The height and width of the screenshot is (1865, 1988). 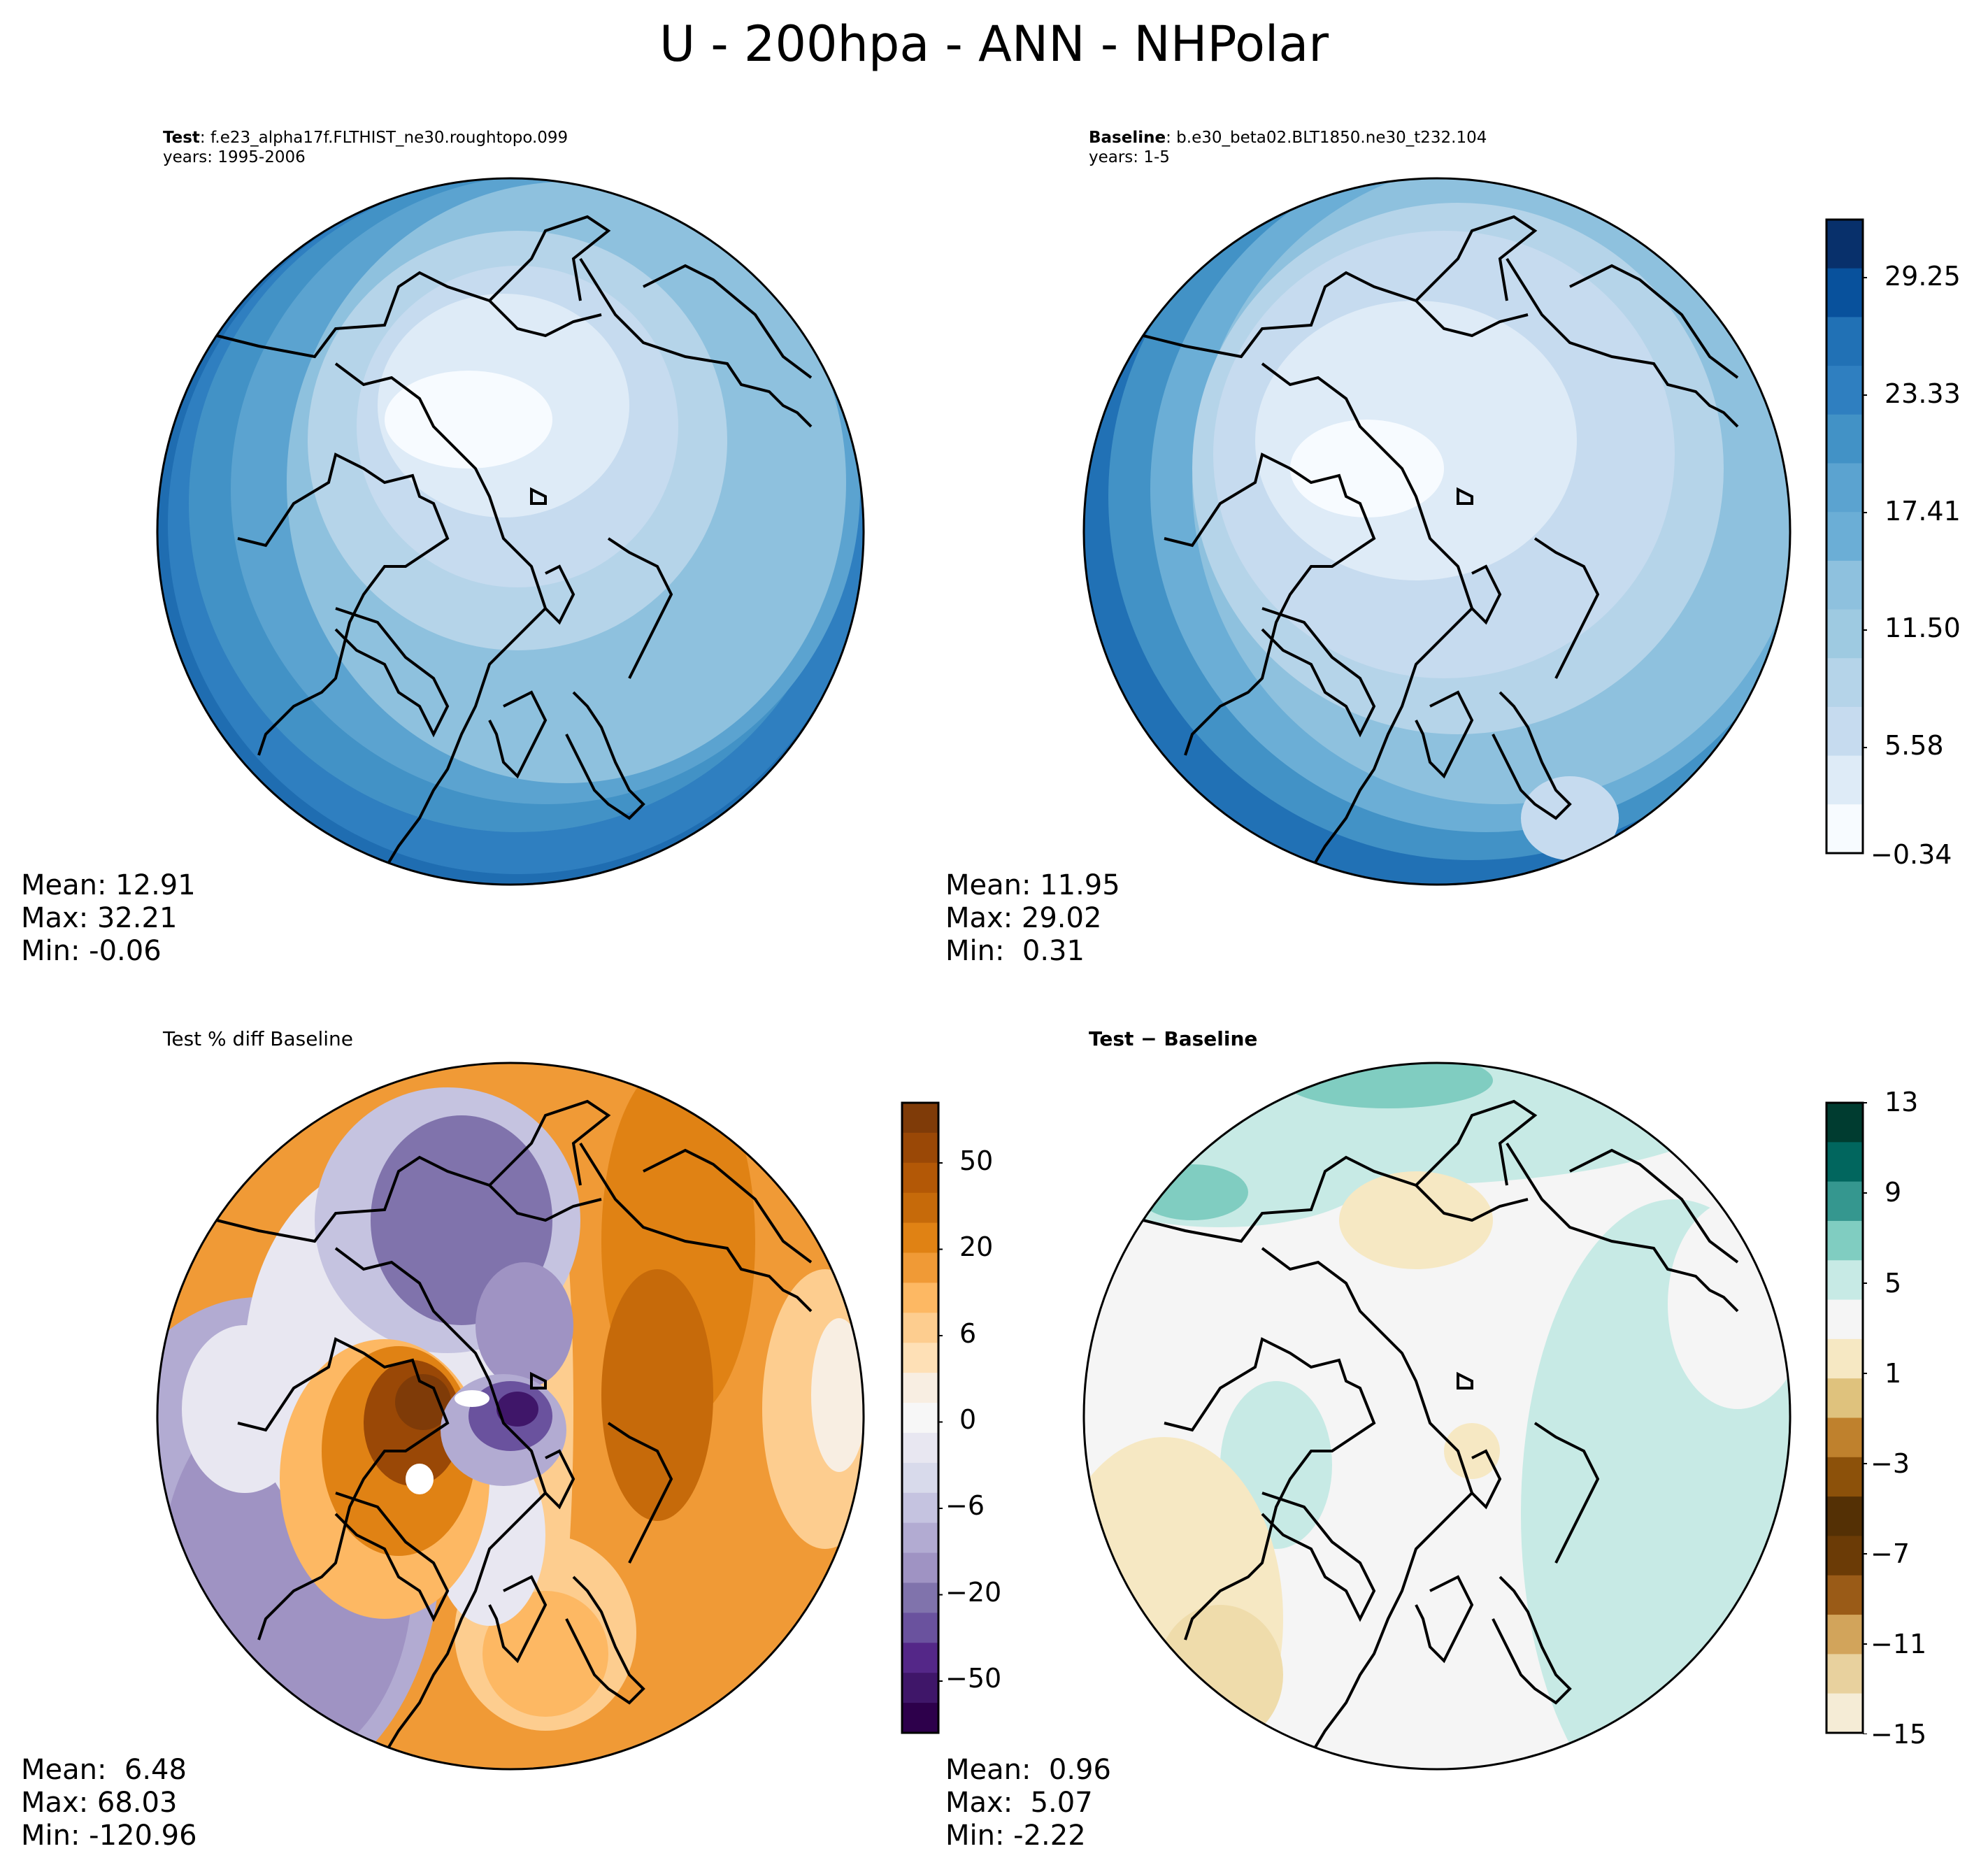 I want to click on diff-min: Min: -2.22, so click(x=1016, y=1836).